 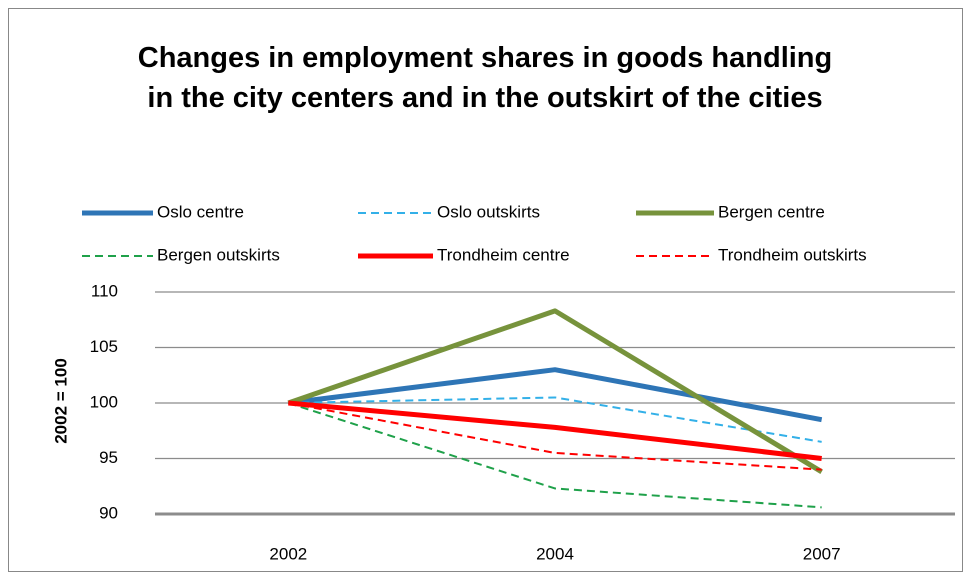 What do you see at coordinates (108, 512) in the screenshot?
I see `y-tick-label: 90` at bounding box center [108, 512].